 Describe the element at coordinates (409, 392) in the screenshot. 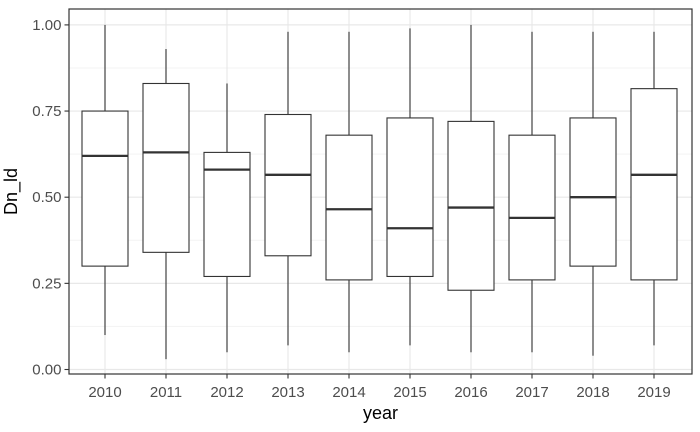

I see `x-tick-label: 2015` at that location.